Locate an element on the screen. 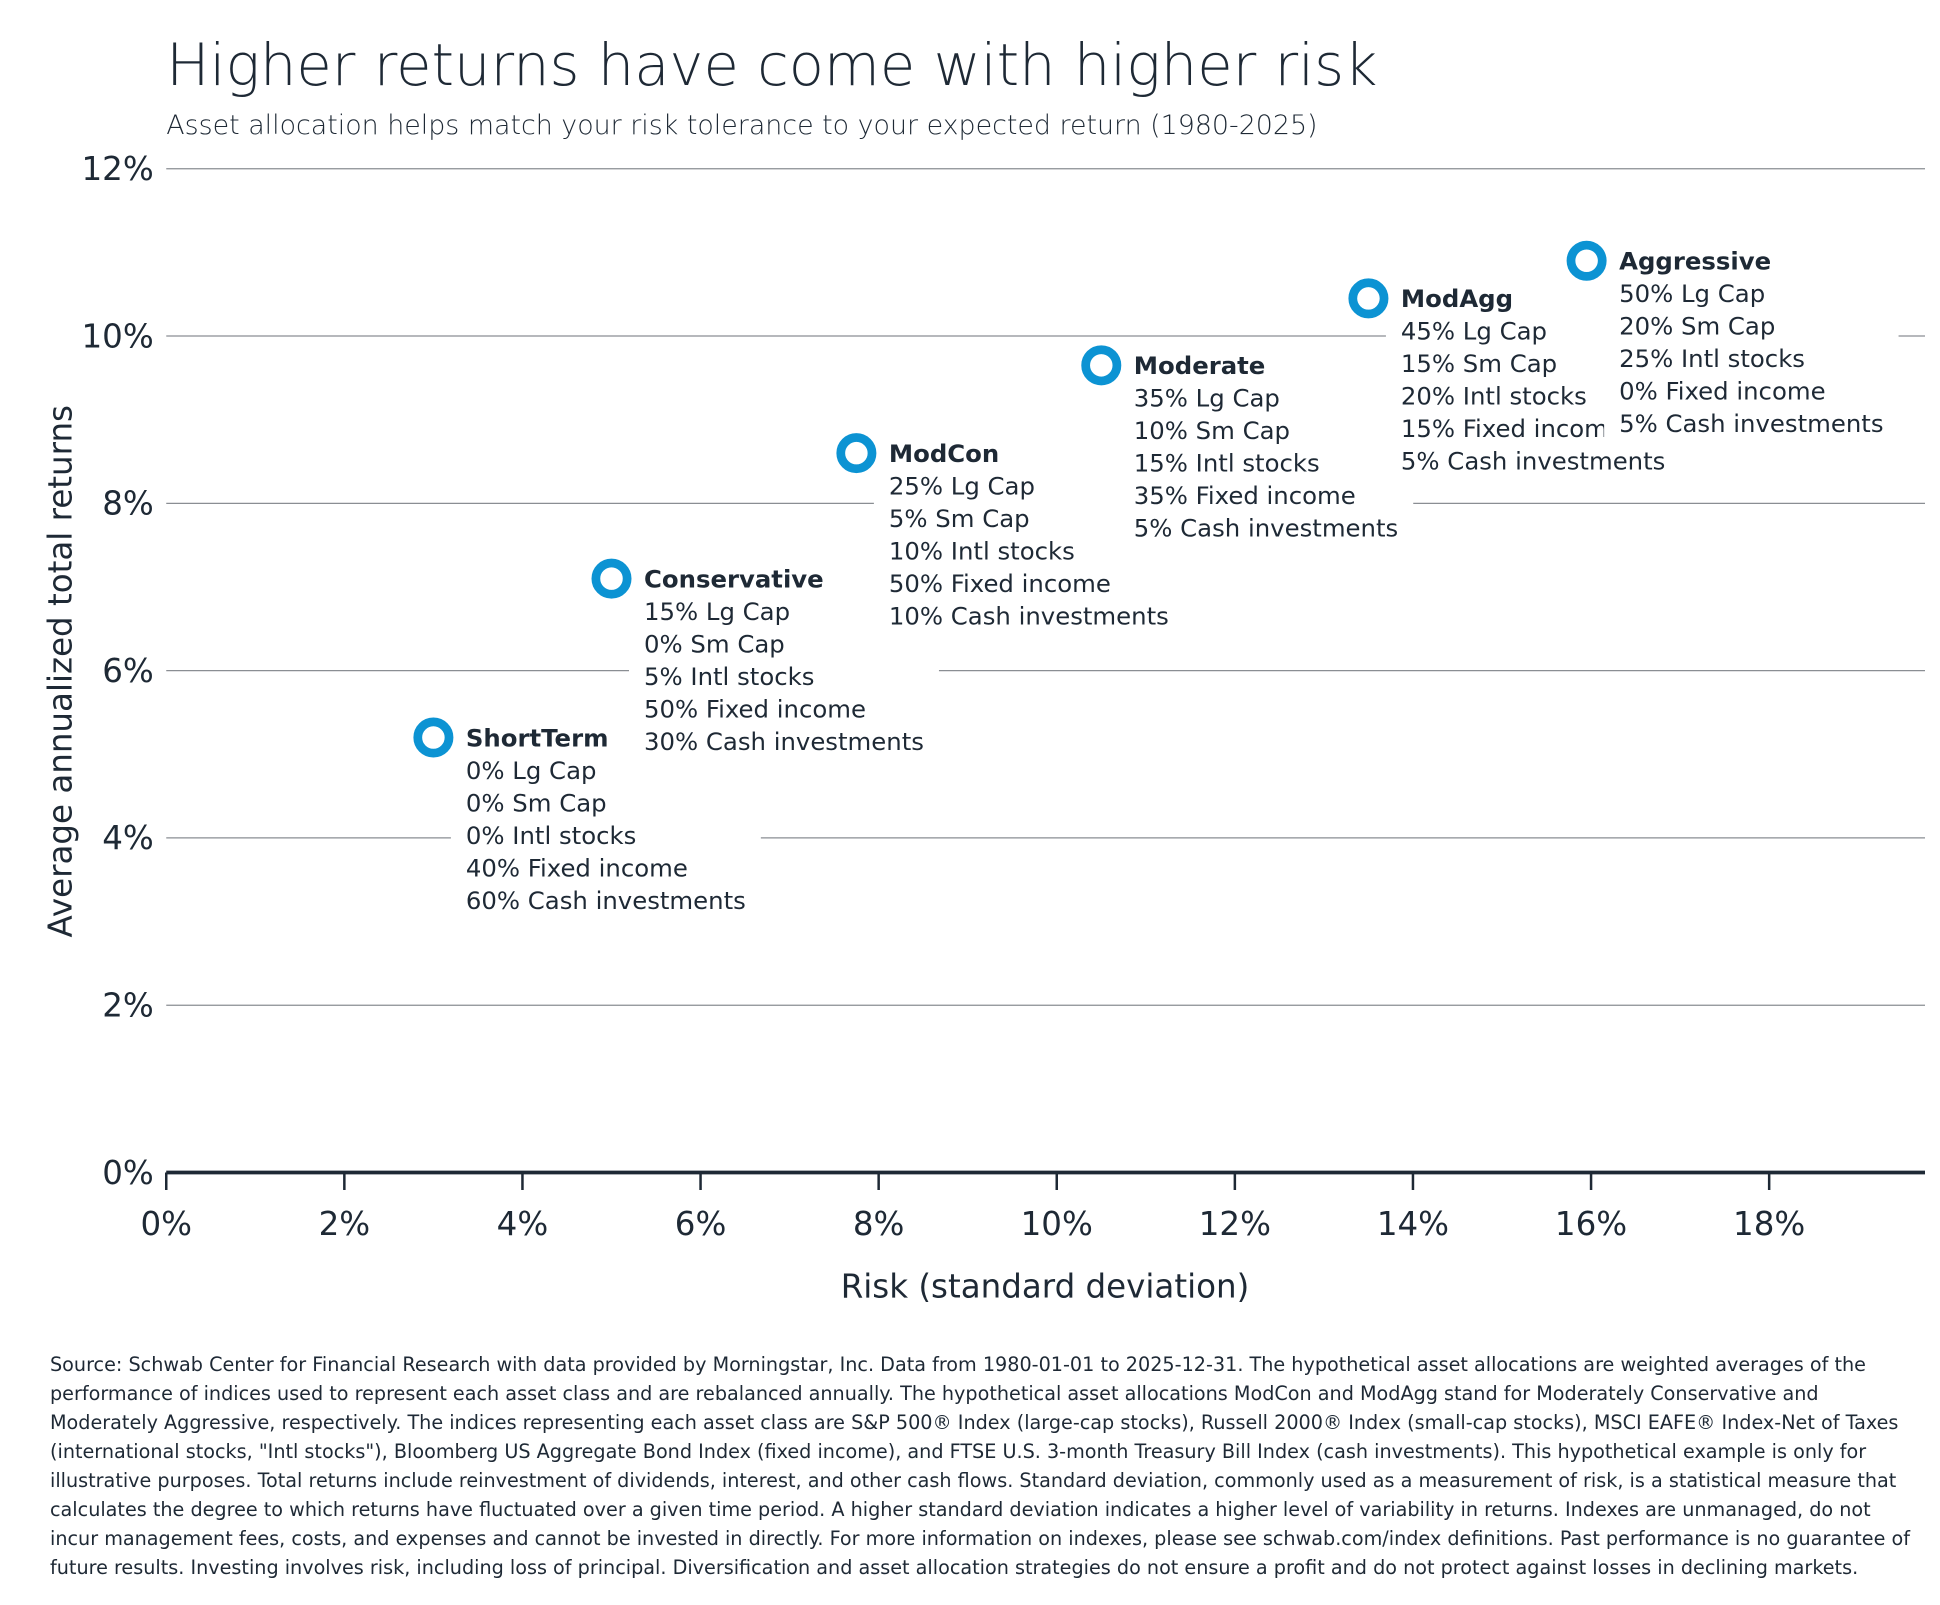 This screenshot has height=1605, width=1940. point-label: ShortTerm is located at coordinates (537, 737).